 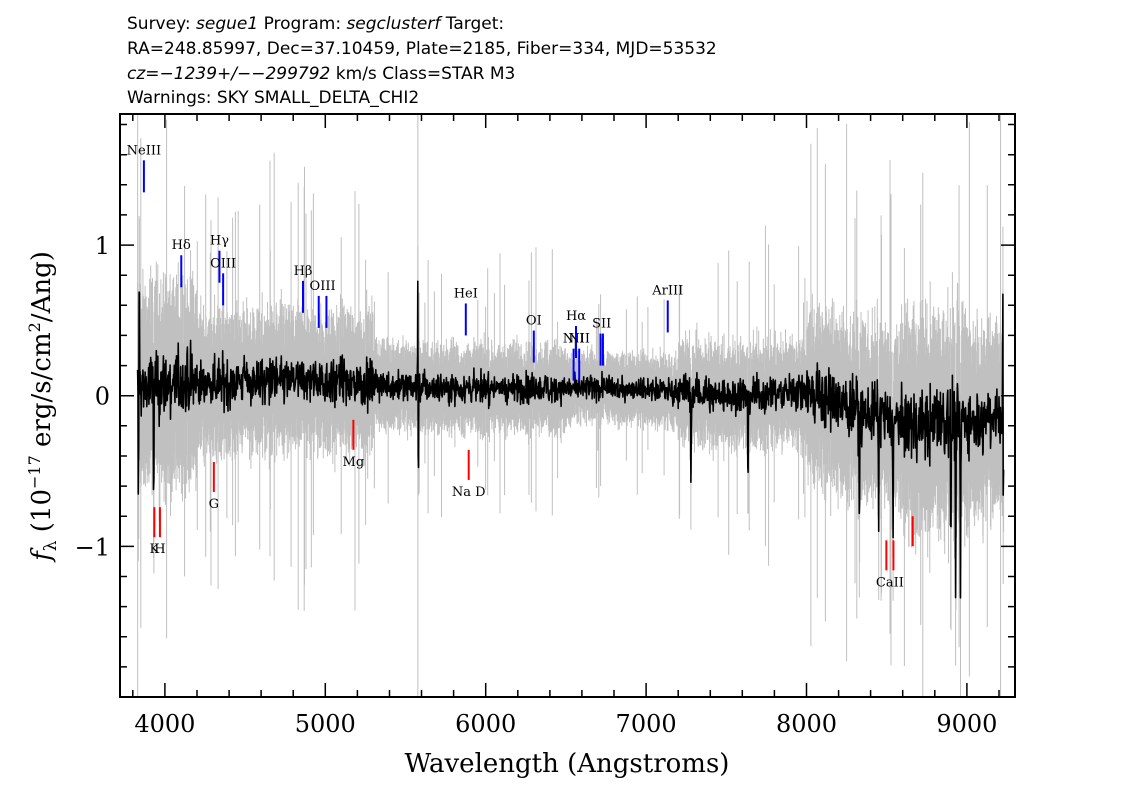 What do you see at coordinates (354, 462) in the screenshot?
I see `absorption-label-mg: Mg` at bounding box center [354, 462].